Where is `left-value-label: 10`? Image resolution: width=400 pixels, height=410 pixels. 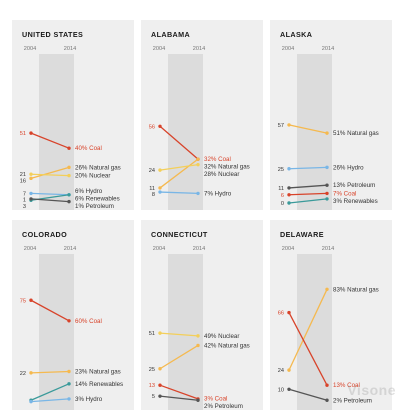
left-value-label: 10 is located at coordinates (281, 390).